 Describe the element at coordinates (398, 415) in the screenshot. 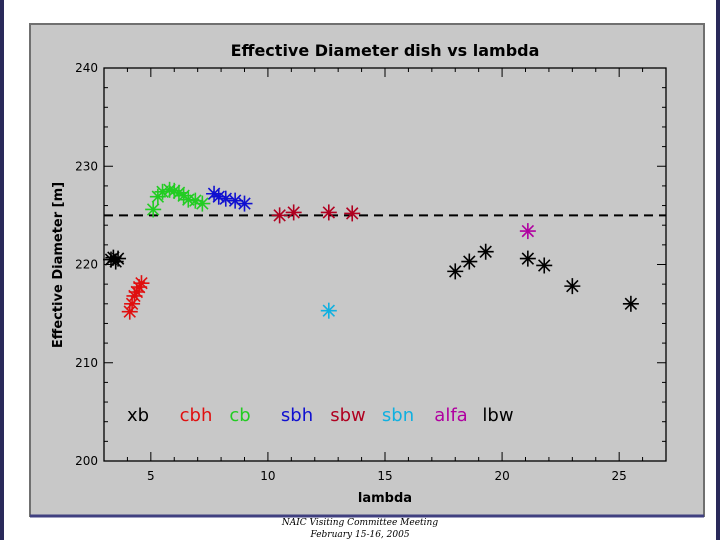

I see `legend-label-sbn: sbn` at that location.